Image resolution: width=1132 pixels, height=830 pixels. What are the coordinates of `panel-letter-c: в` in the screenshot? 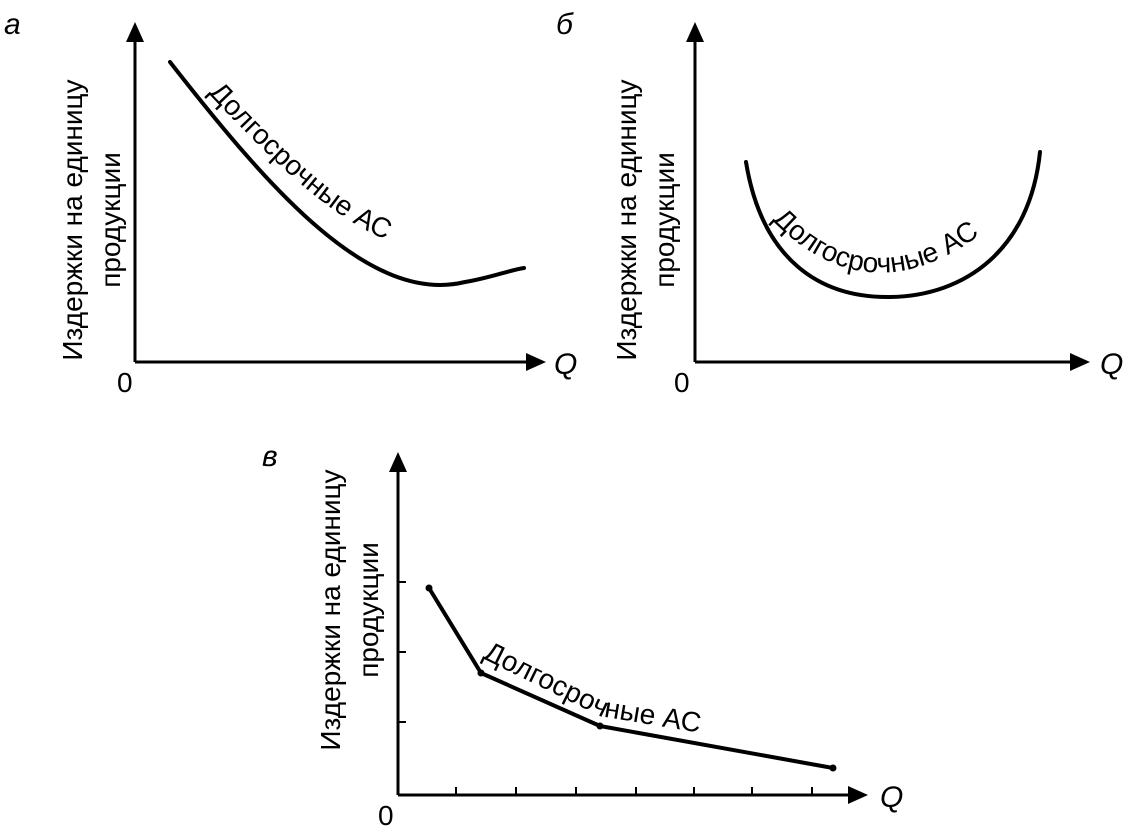 It's located at (270, 456).